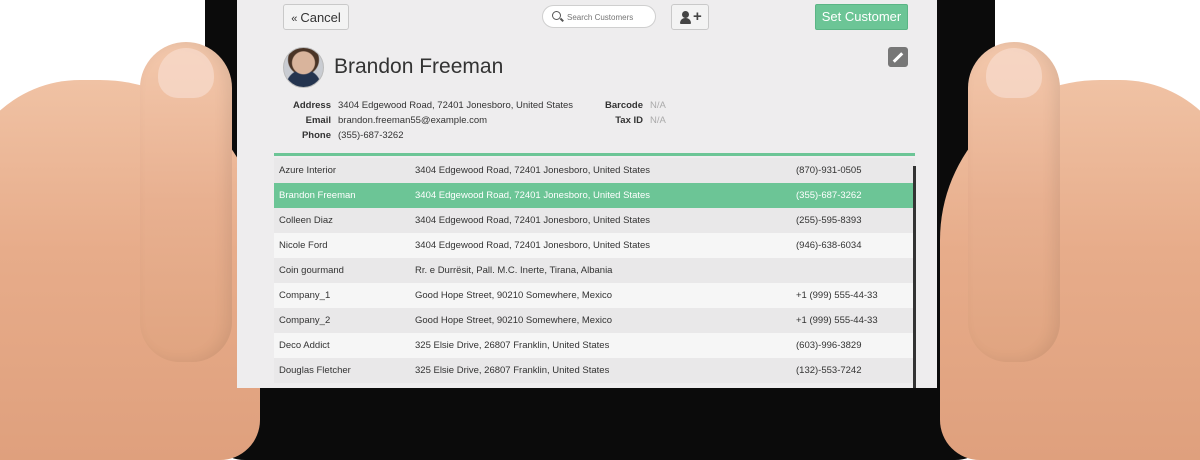 The width and height of the screenshot is (1200, 460). Describe the element at coordinates (306, 220) in the screenshot. I see `customer-row-name: Colleen Diaz` at that location.